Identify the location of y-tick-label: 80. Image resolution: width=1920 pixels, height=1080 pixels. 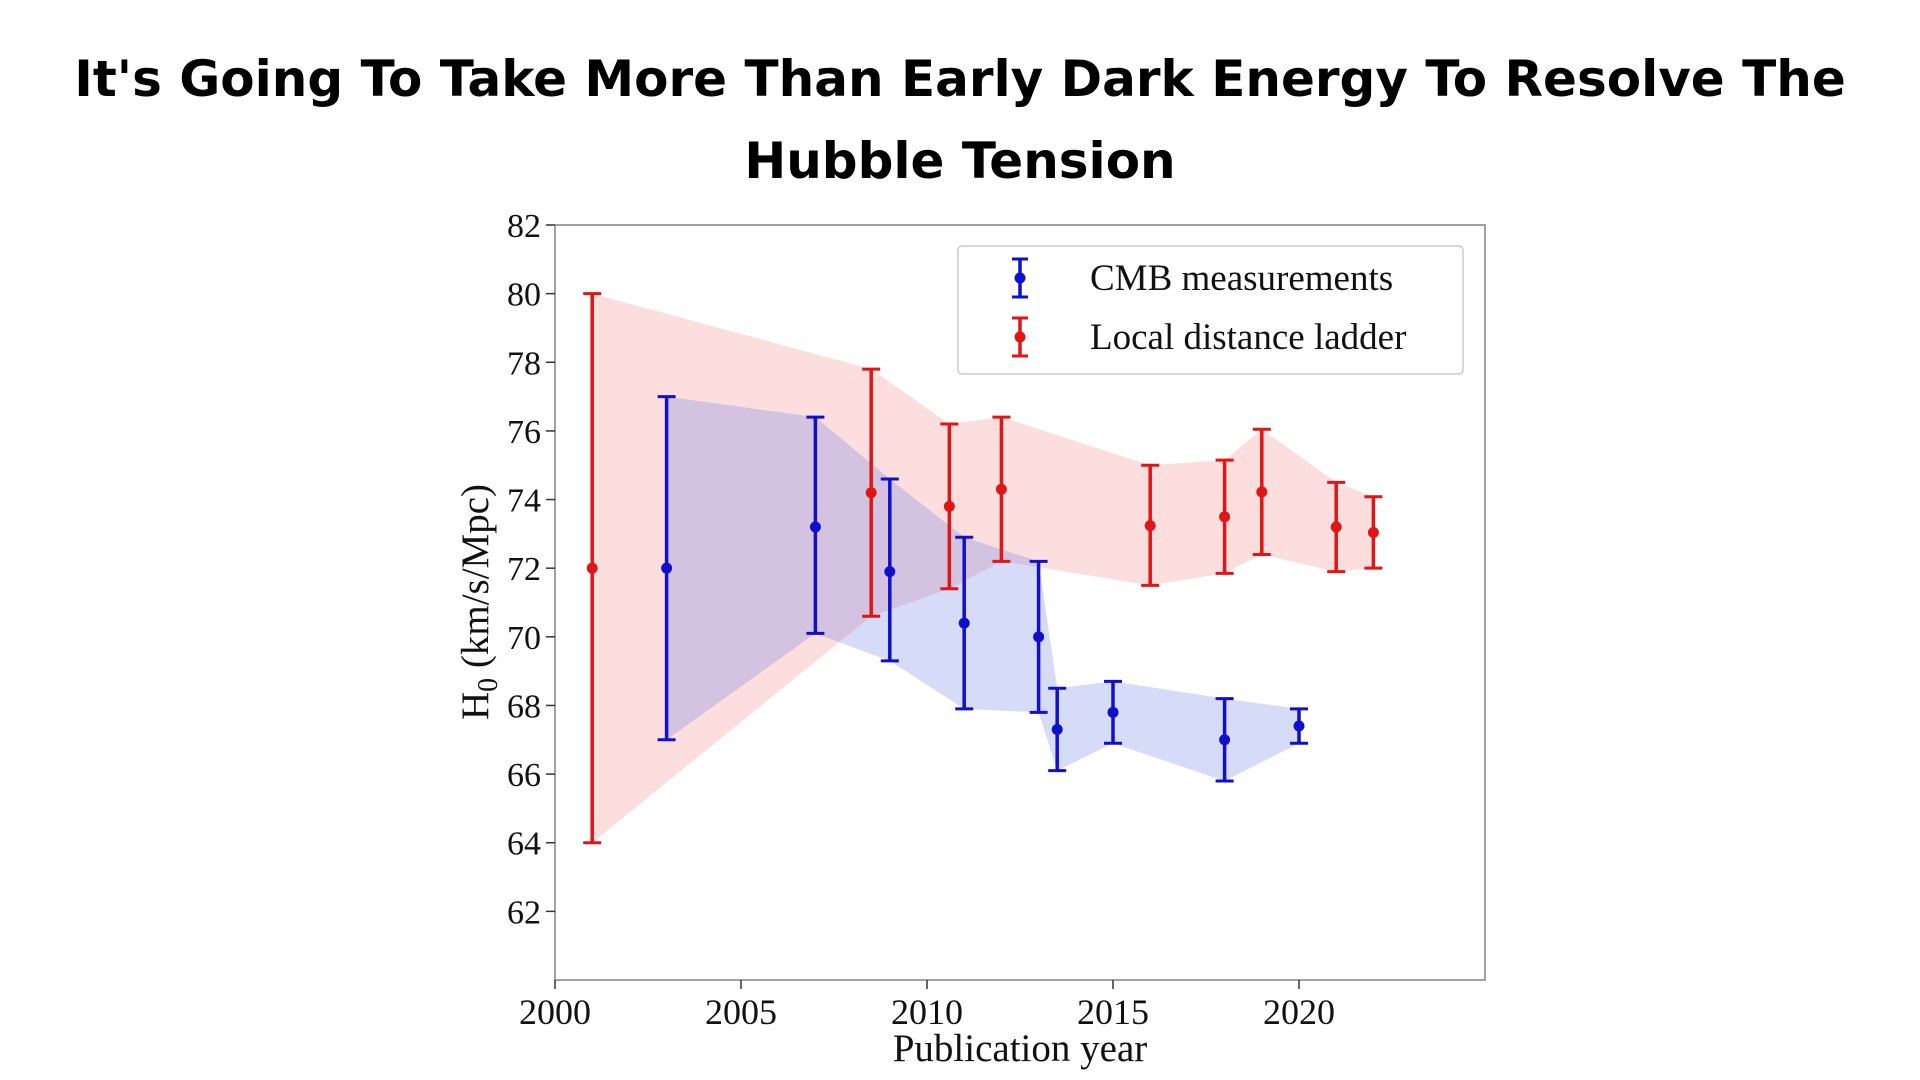
(524, 295).